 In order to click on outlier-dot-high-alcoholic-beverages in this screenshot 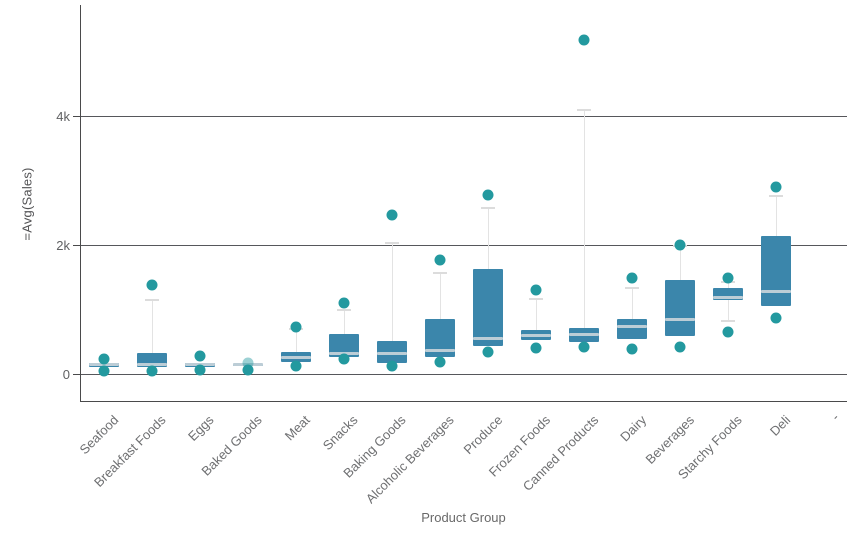, I will do `click(440, 260)`.